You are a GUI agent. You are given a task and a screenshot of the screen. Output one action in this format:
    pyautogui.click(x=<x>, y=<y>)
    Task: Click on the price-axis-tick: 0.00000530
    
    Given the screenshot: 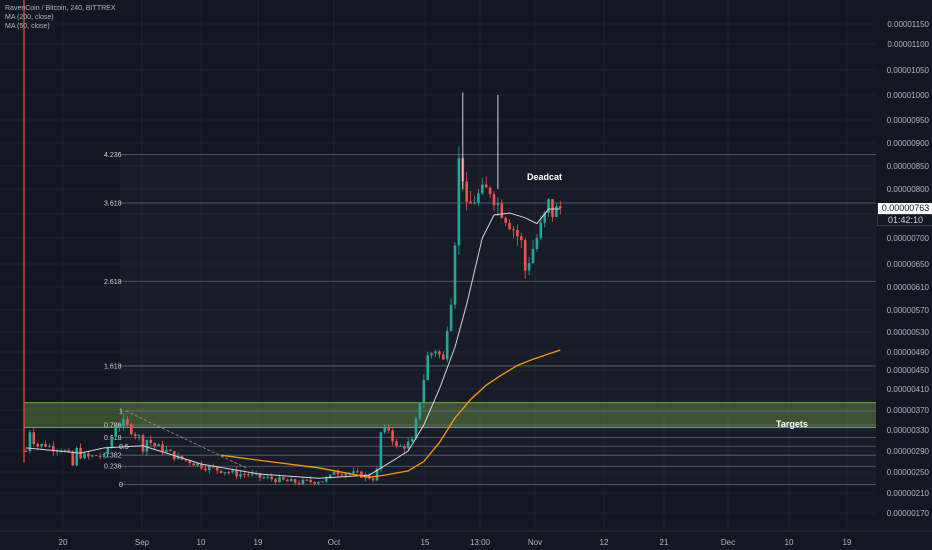 What is the action you would take?
    pyautogui.click(x=908, y=332)
    